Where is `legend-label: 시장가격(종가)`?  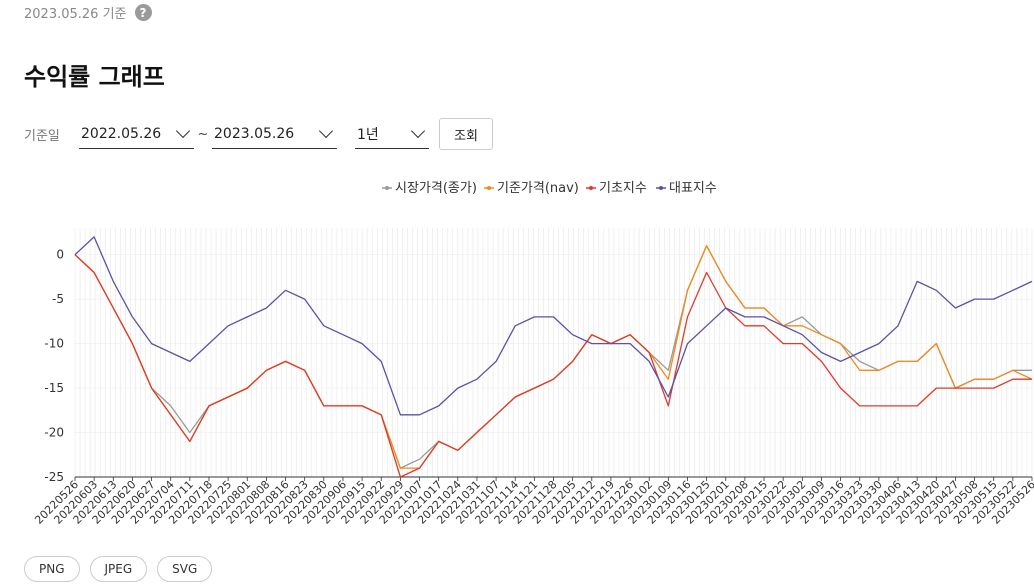 legend-label: 시장가격(종가) is located at coordinates (436, 188).